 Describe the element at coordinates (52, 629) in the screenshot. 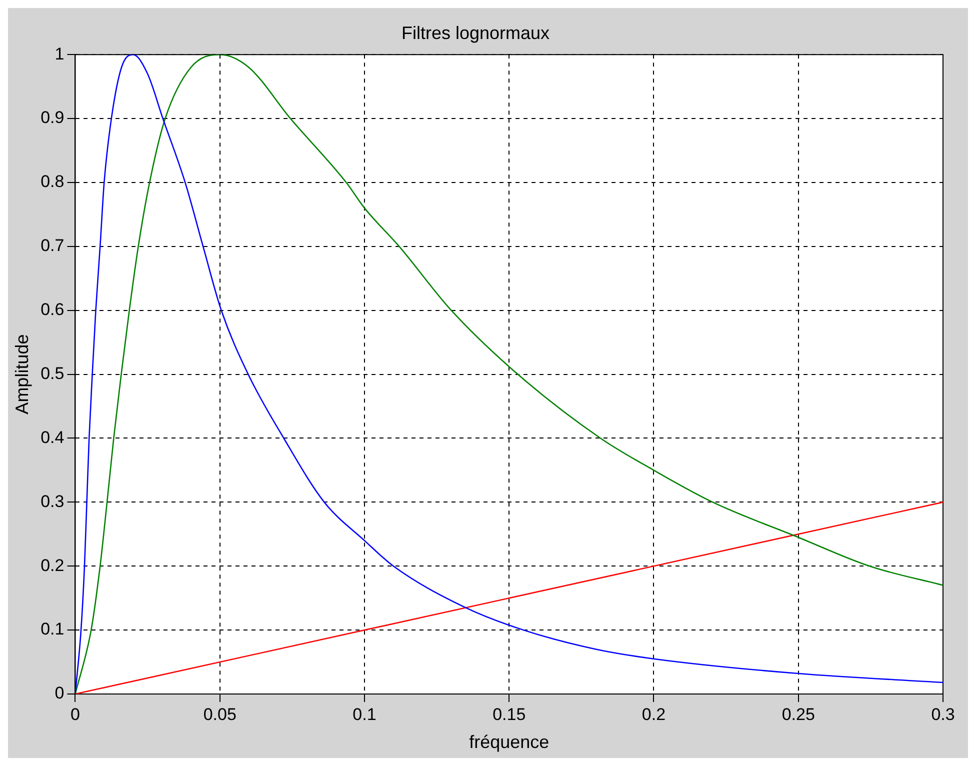

I see `y-tick-label: 0.1` at that location.